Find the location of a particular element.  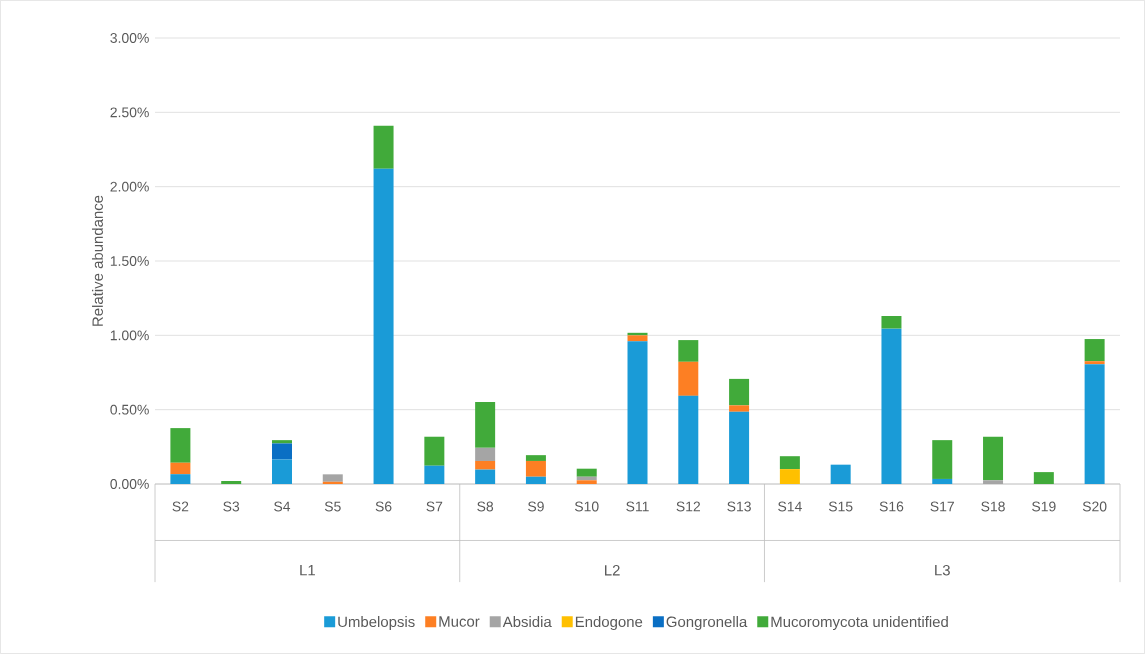

x-tick-label: S17 is located at coordinates (942, 506).